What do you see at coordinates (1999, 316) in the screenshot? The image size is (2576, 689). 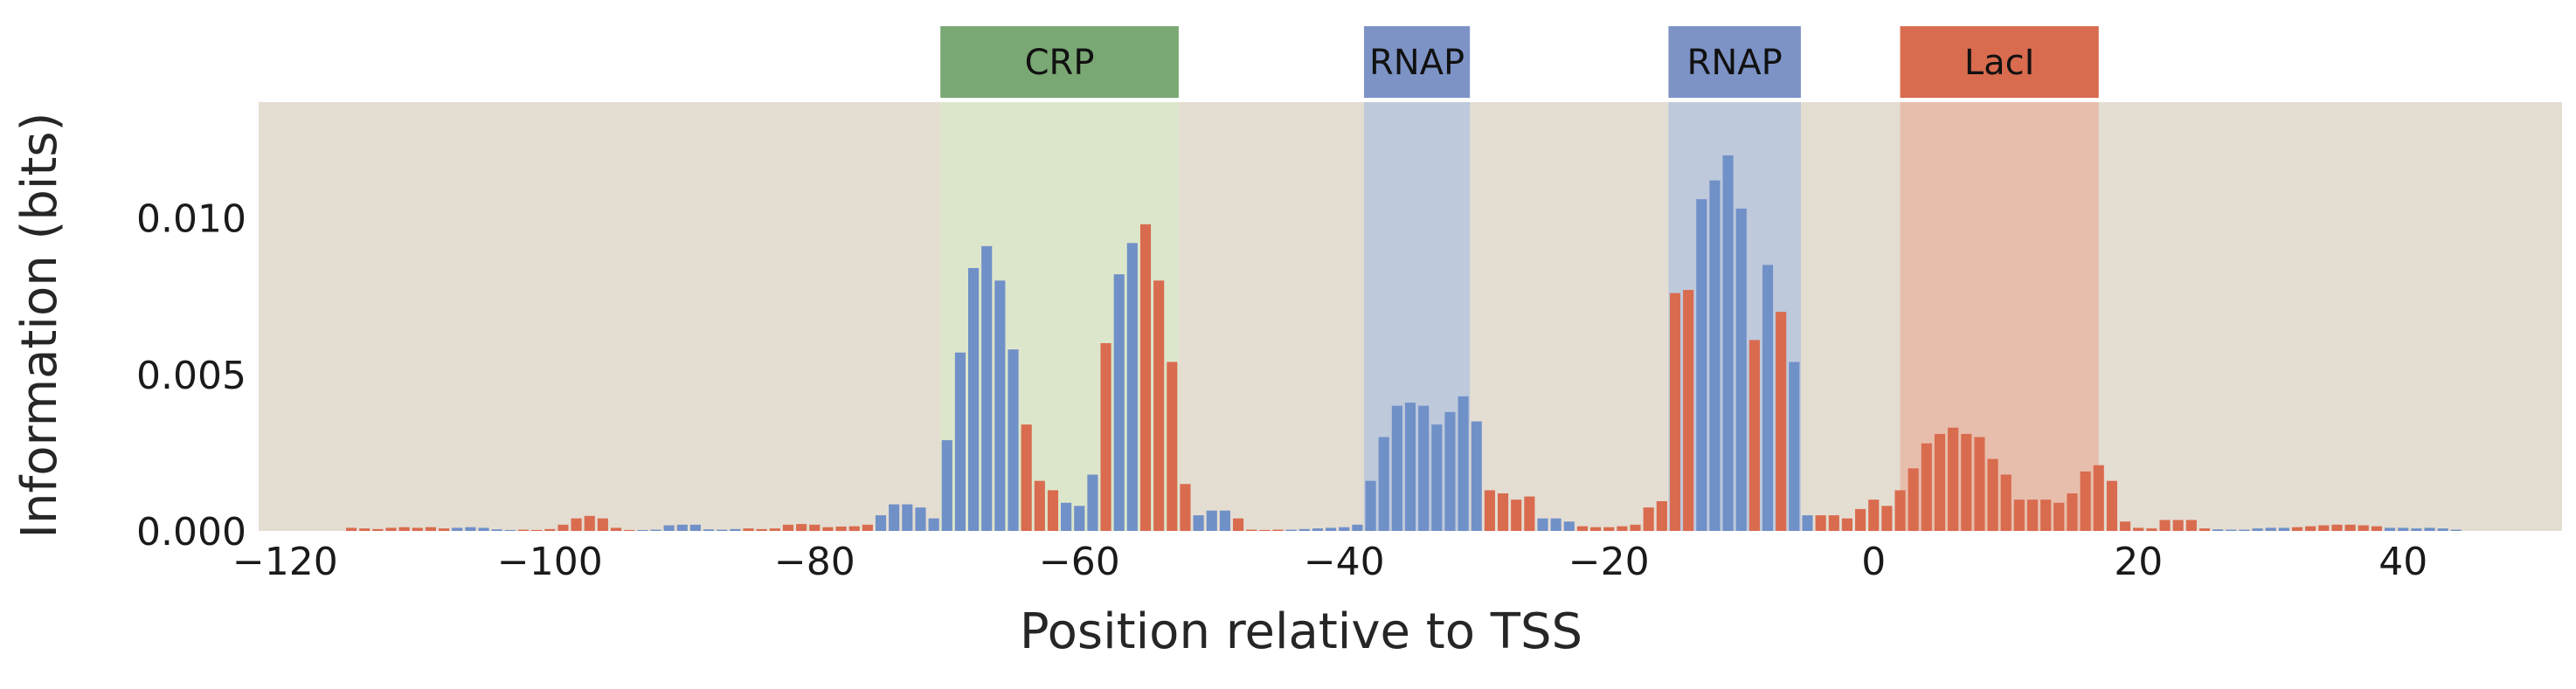 I see `region-band-laci` at bounding box center [1999, 316].